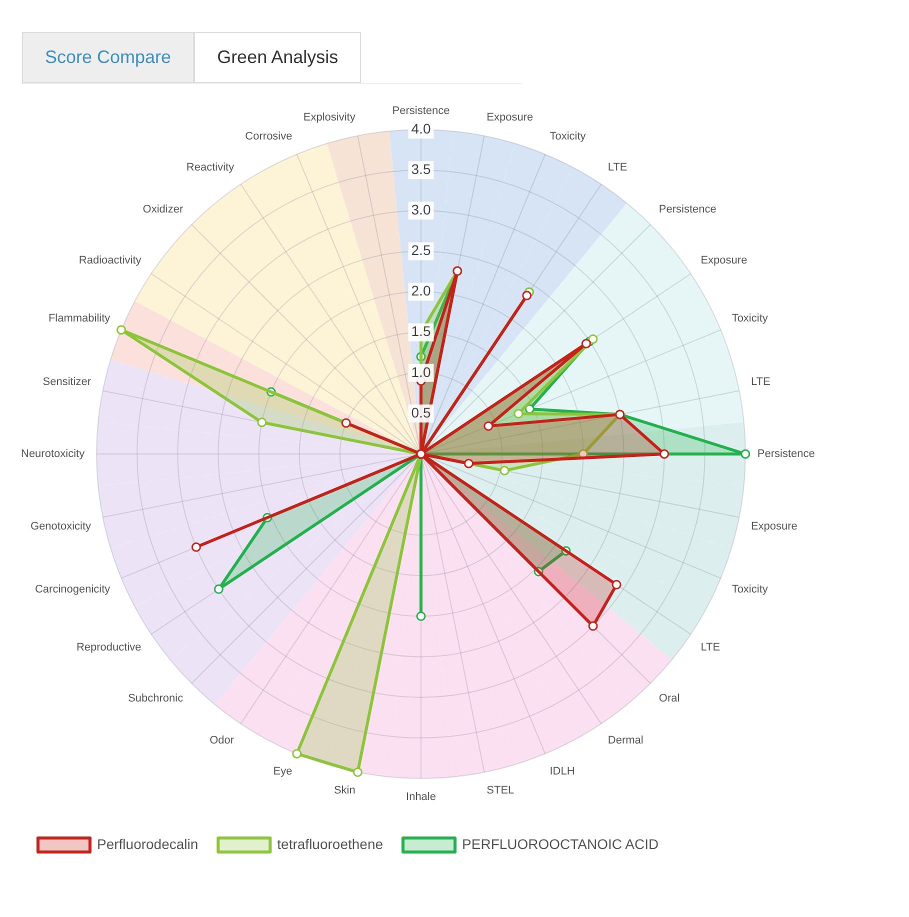 This screenshot has width=909, height=917. What do you see at coordinates (222, 740) in the screenshot?
I see `spoke-label: Odor` at bounding box center [222, 740].